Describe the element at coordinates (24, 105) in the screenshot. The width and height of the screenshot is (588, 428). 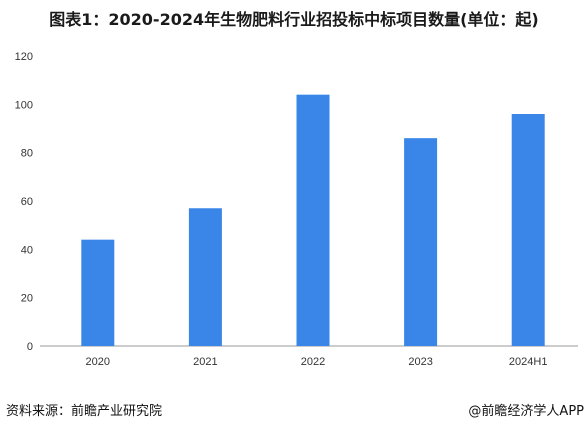
I see `y-tick-label: 100` at that location.